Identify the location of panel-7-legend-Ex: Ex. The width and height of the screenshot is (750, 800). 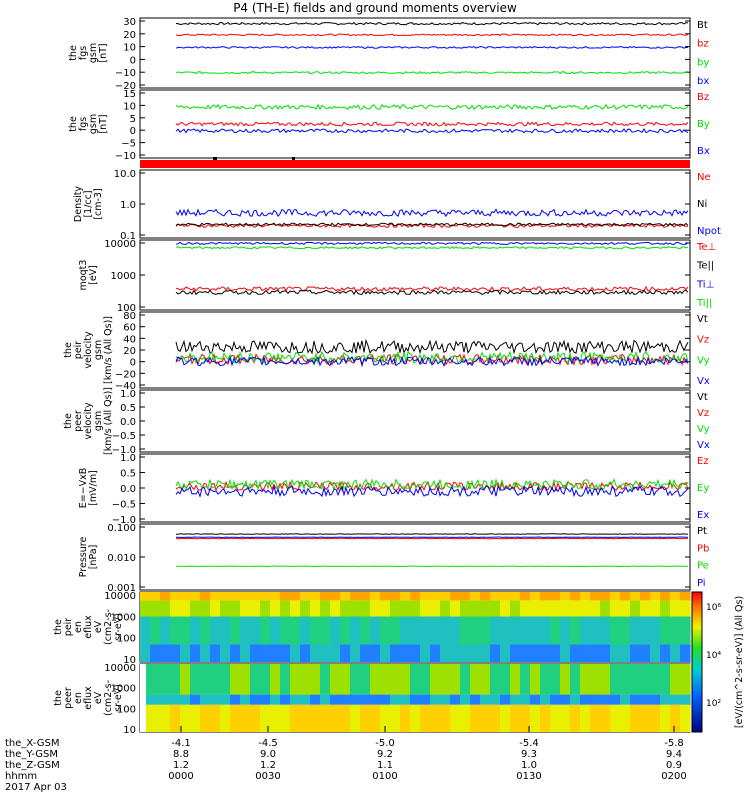
(703, 515).